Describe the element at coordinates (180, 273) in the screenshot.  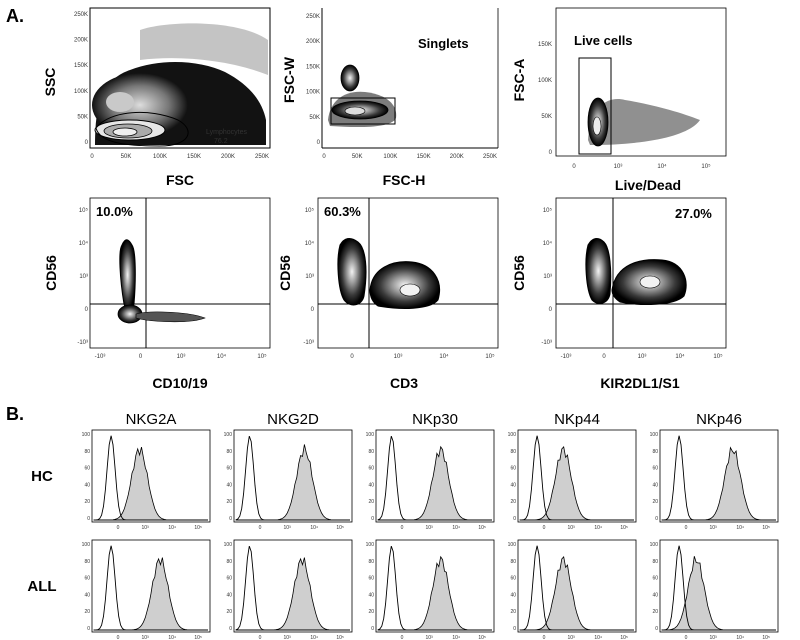
I see `plot-frame` at that location.